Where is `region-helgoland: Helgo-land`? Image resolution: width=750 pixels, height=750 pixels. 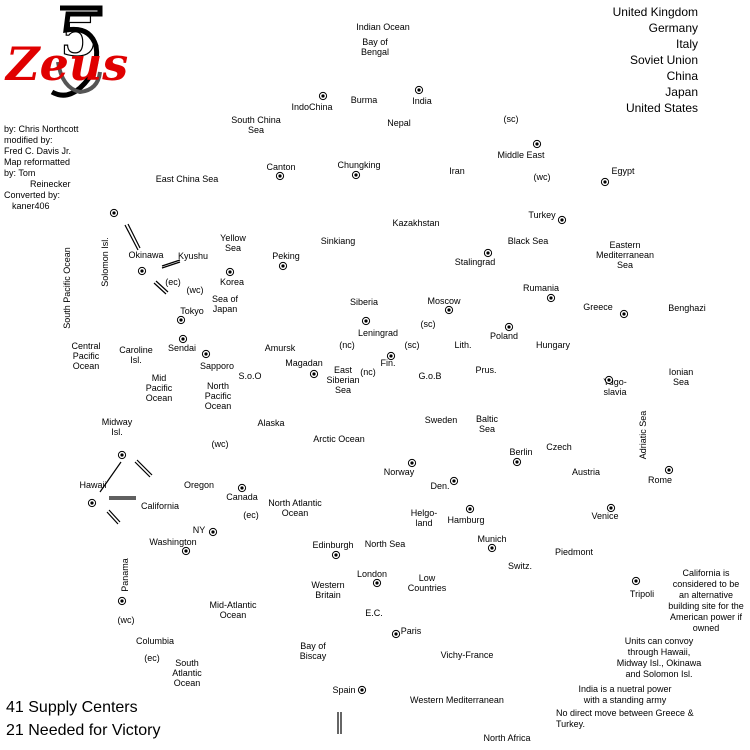
region-helgoland: Helgo-land is located at coordinates (424, 518).